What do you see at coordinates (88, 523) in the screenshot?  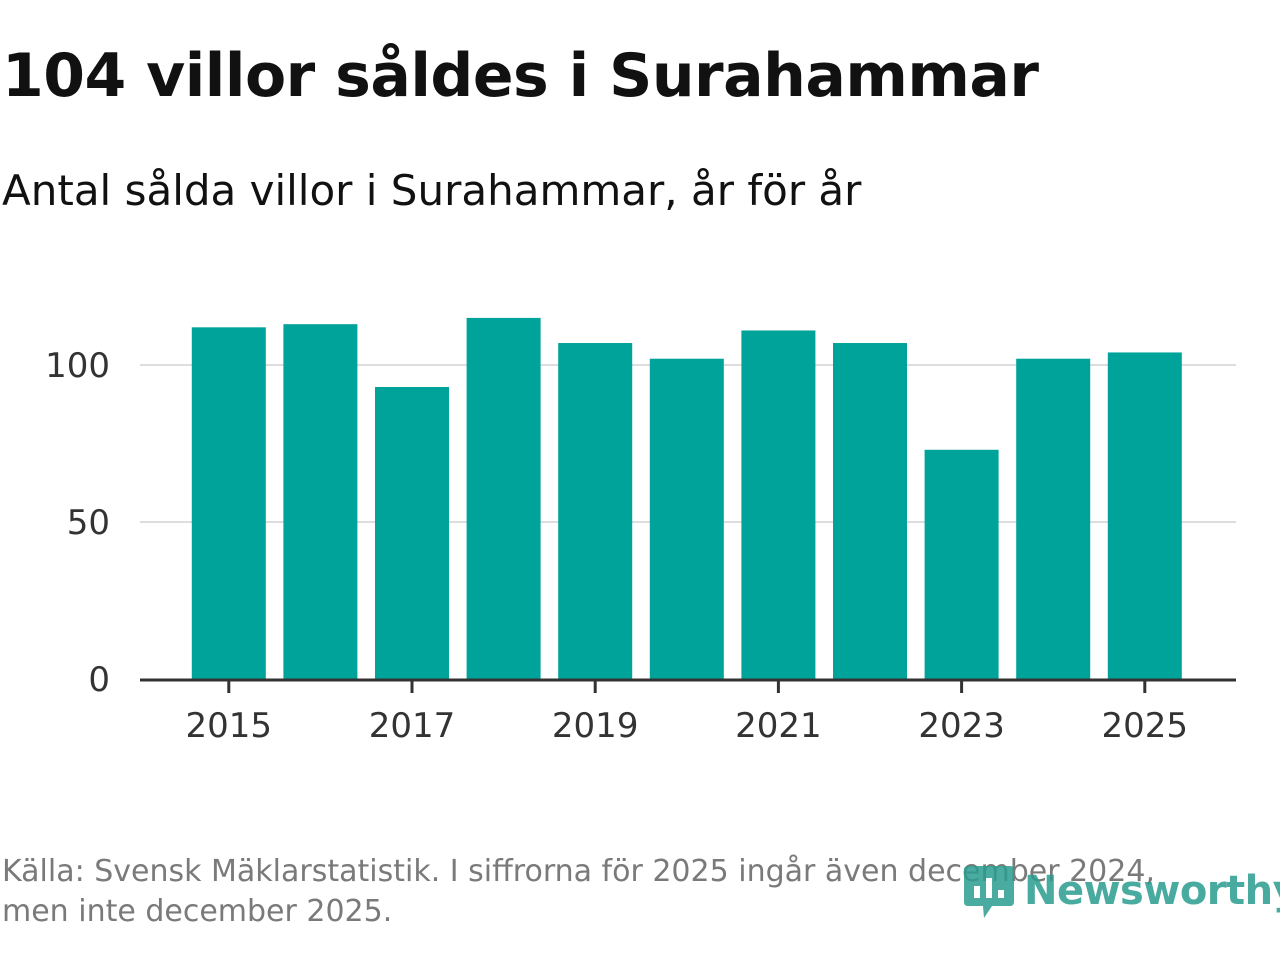 I see `y-tick-label-50: 50` at bounding box center [88, 523].